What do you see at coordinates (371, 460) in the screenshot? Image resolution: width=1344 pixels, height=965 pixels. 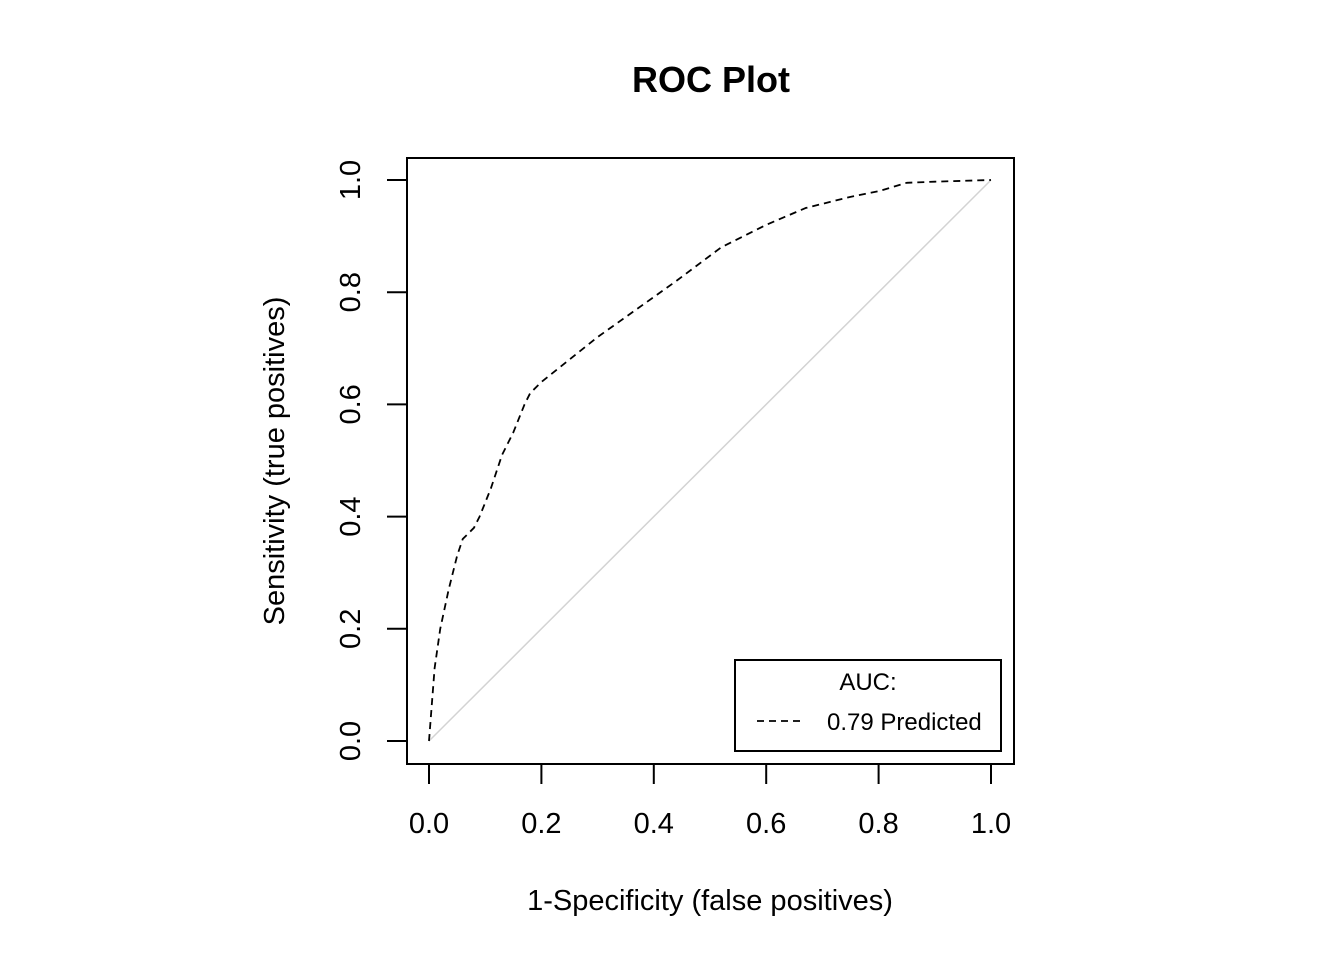 I see `y-axis: 0.0 0.2 0.4 0.6 0.8 1.0` at bounding box center [371, 460].